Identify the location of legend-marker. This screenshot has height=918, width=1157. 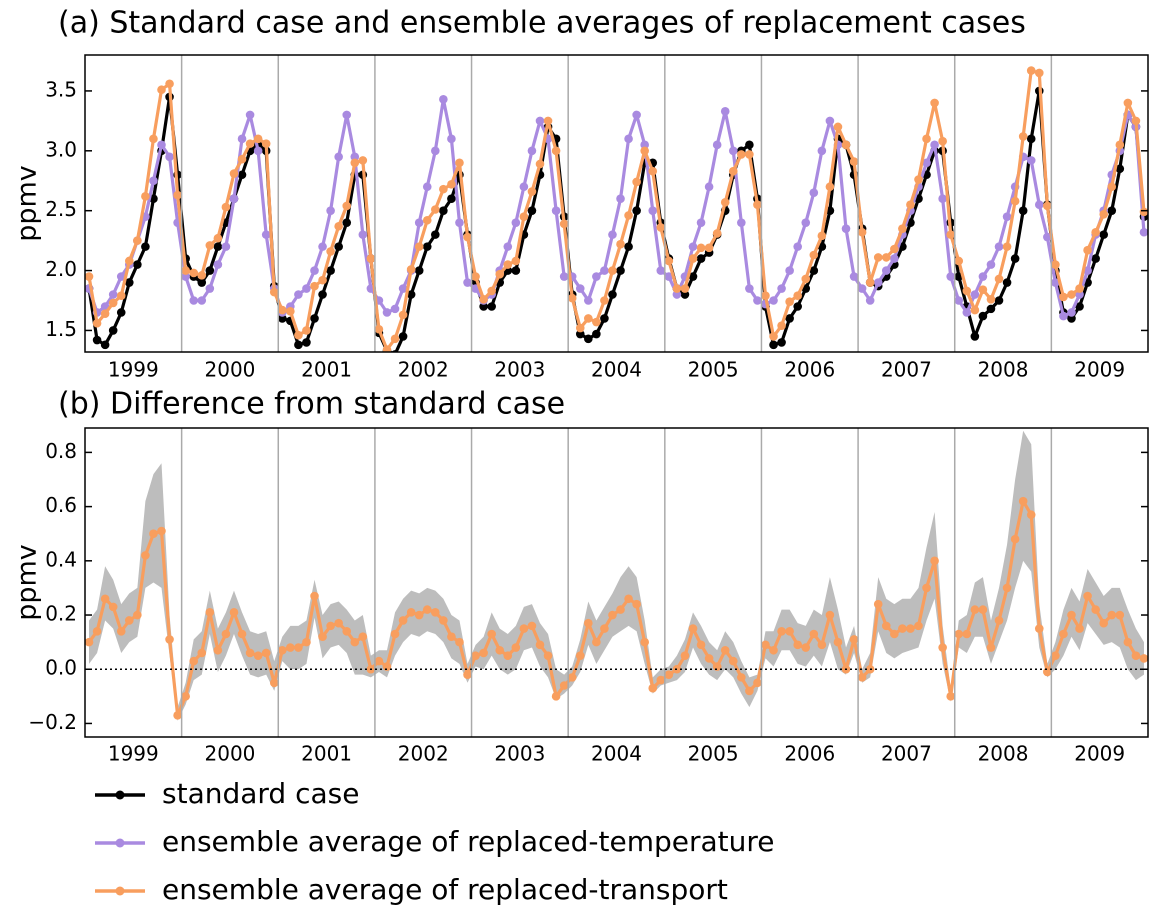
(120, 891).